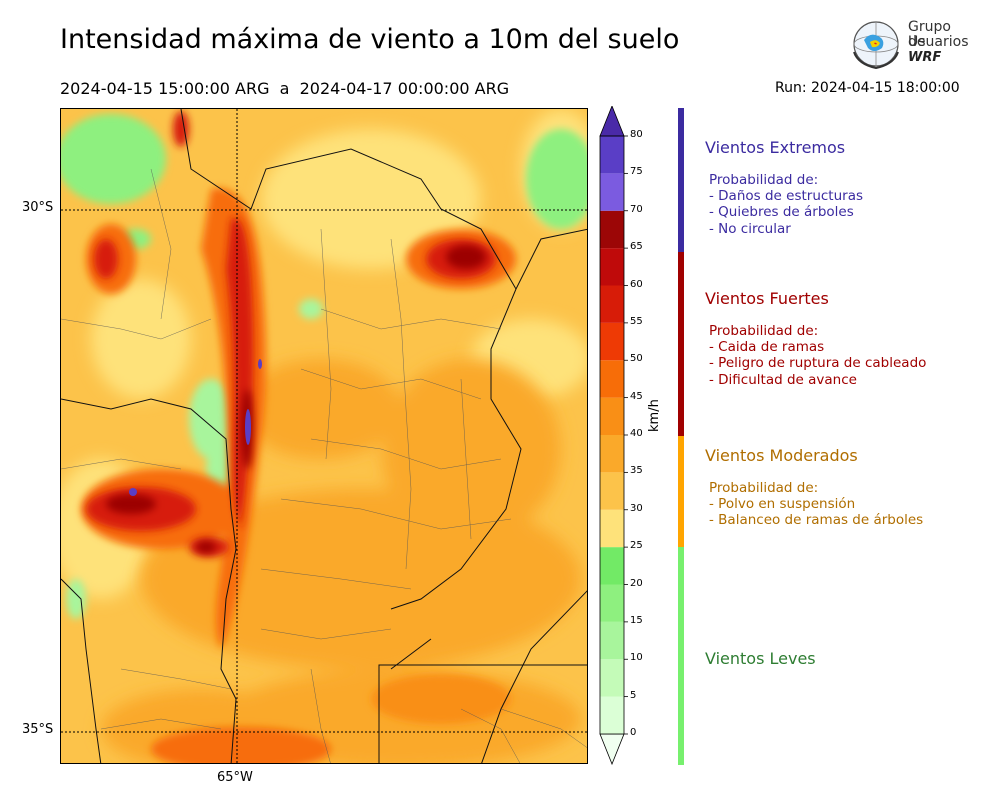 Image resolution: width=1000 pixels, height=800 pixels. What do you see at coordinates (925, 57) in the screenshot?
I see `logo-text-wrf: WRF` at bounding box center [925, 57].